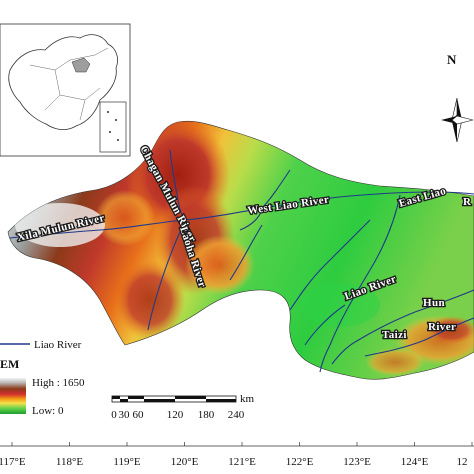  Describe the element at coordinates (394, 335) in the screenshot. I see `river-label-taizi: Taizi` at that location.